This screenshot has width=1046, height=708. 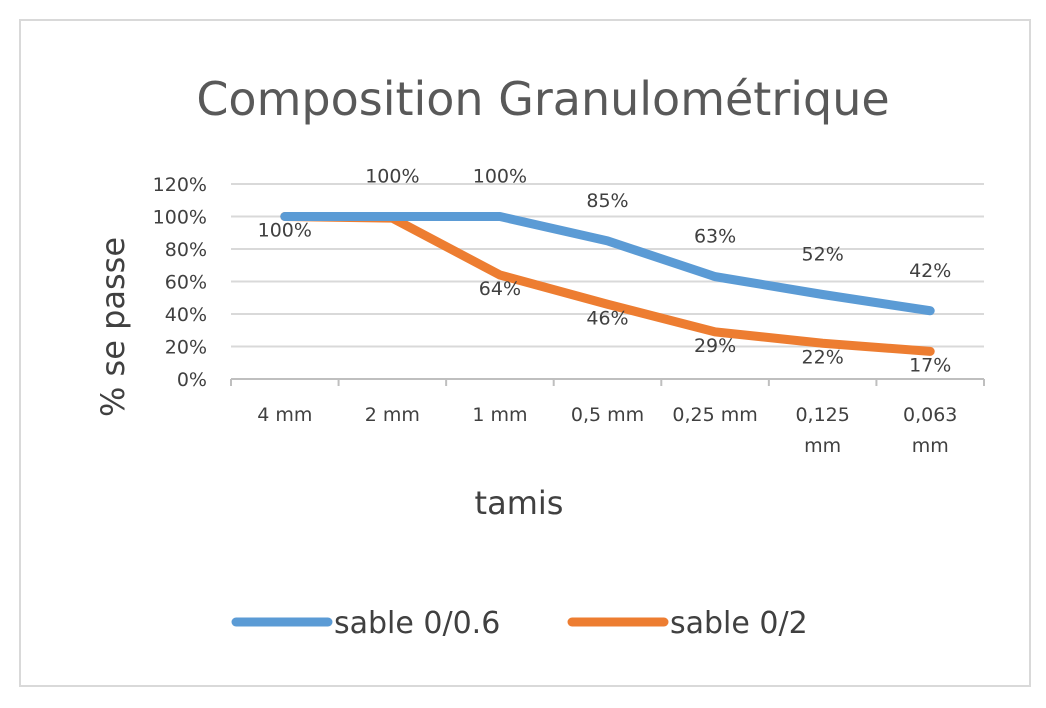 What do you see at coordinates (542, 99) in the screenshot?
I see `chart-title: Composition Granulométrique` at bounding box center [542, 99].